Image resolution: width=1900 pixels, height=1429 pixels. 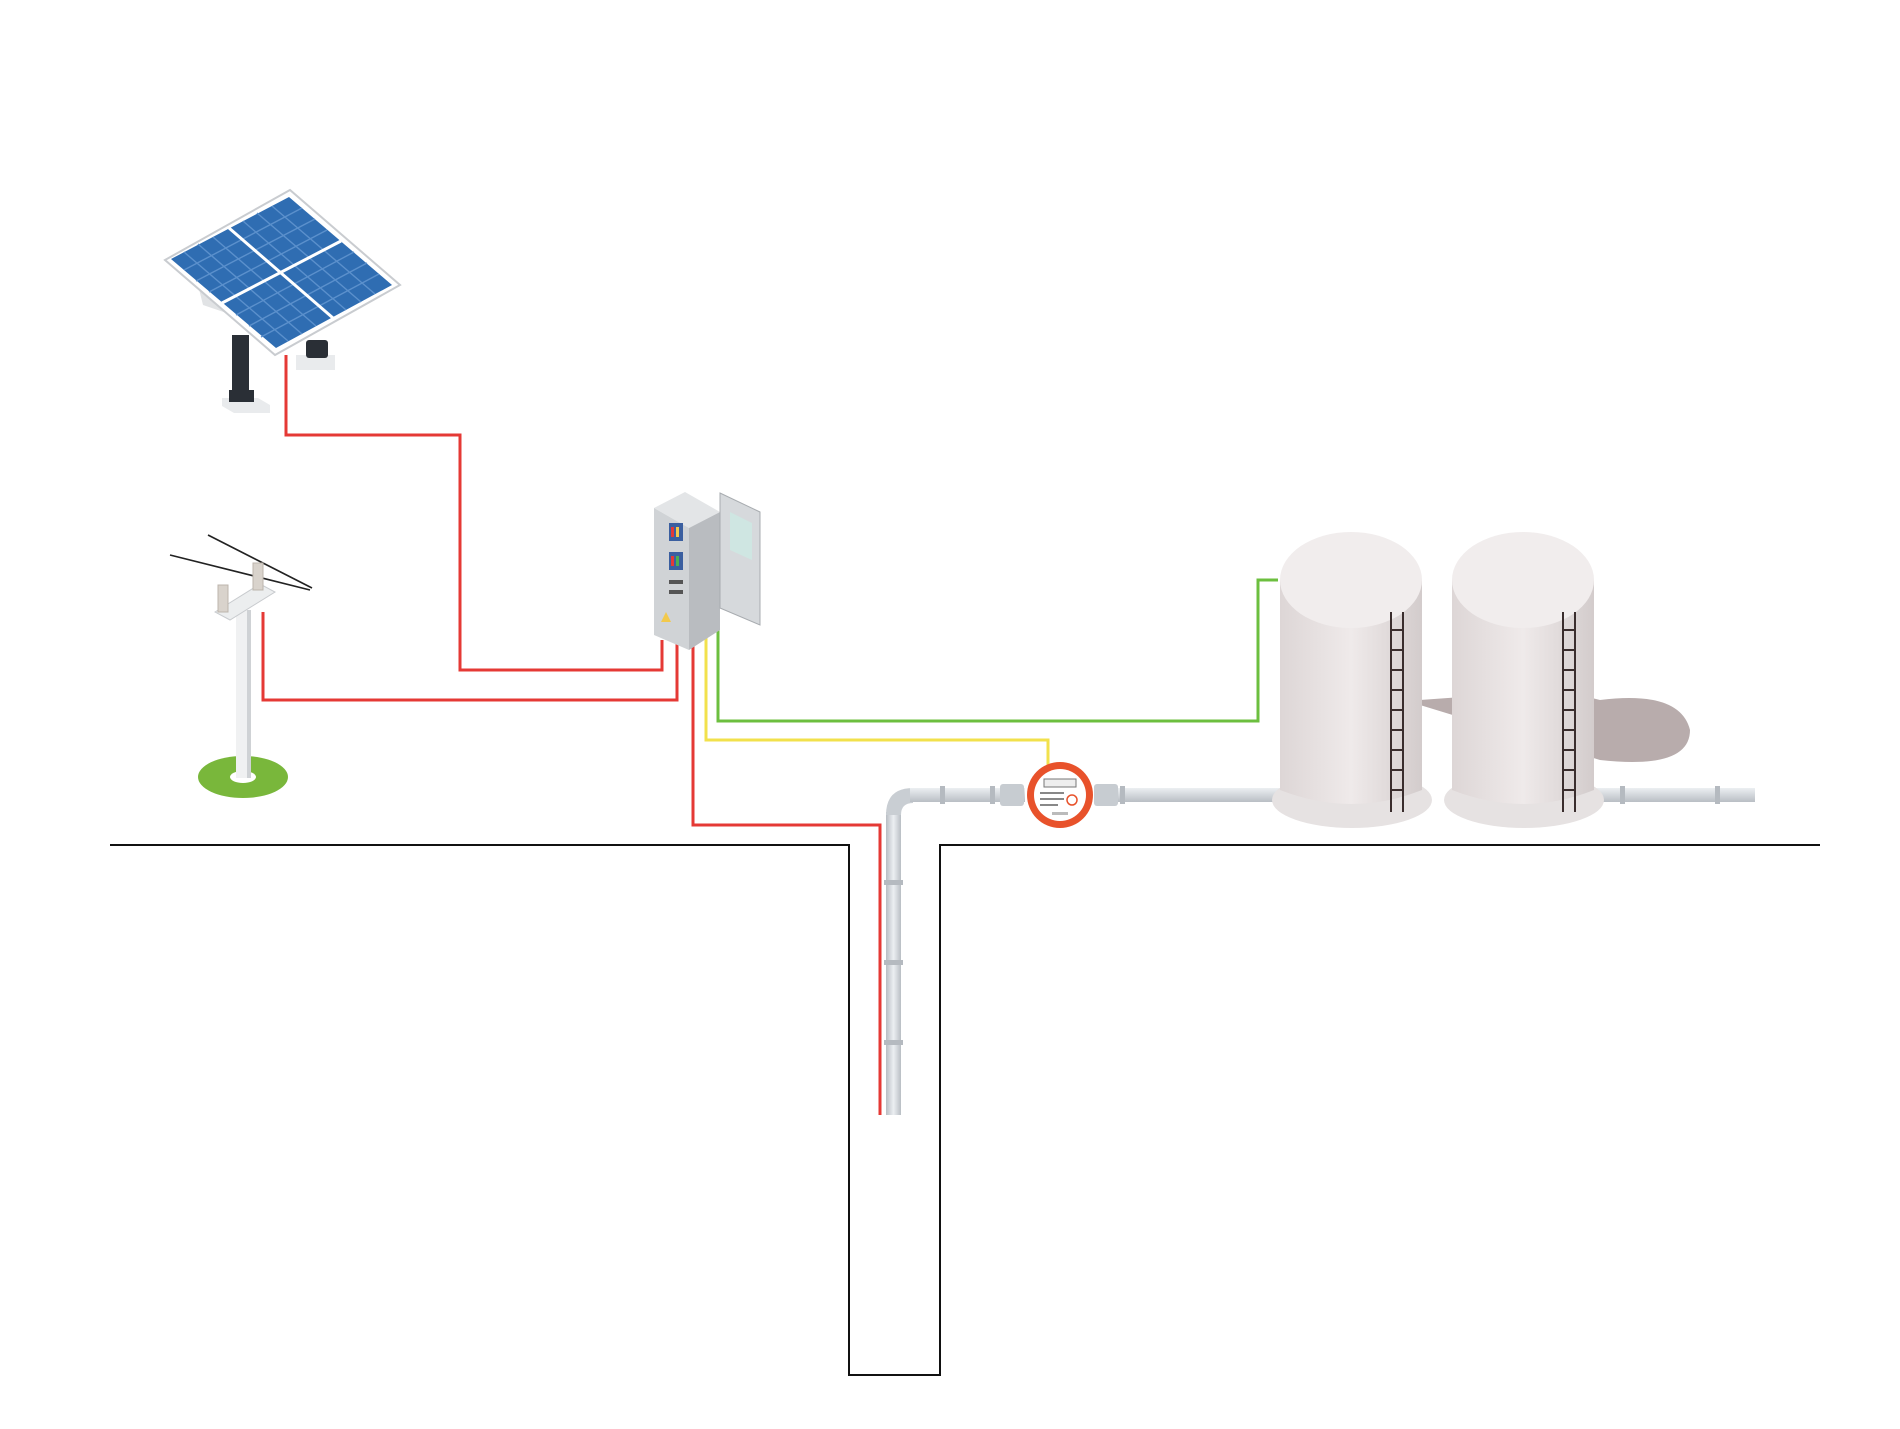 What do you see at coordinates (282, 301) in the screenshot?
I see `solar-panel-icon` at bounding box center [282, 301].